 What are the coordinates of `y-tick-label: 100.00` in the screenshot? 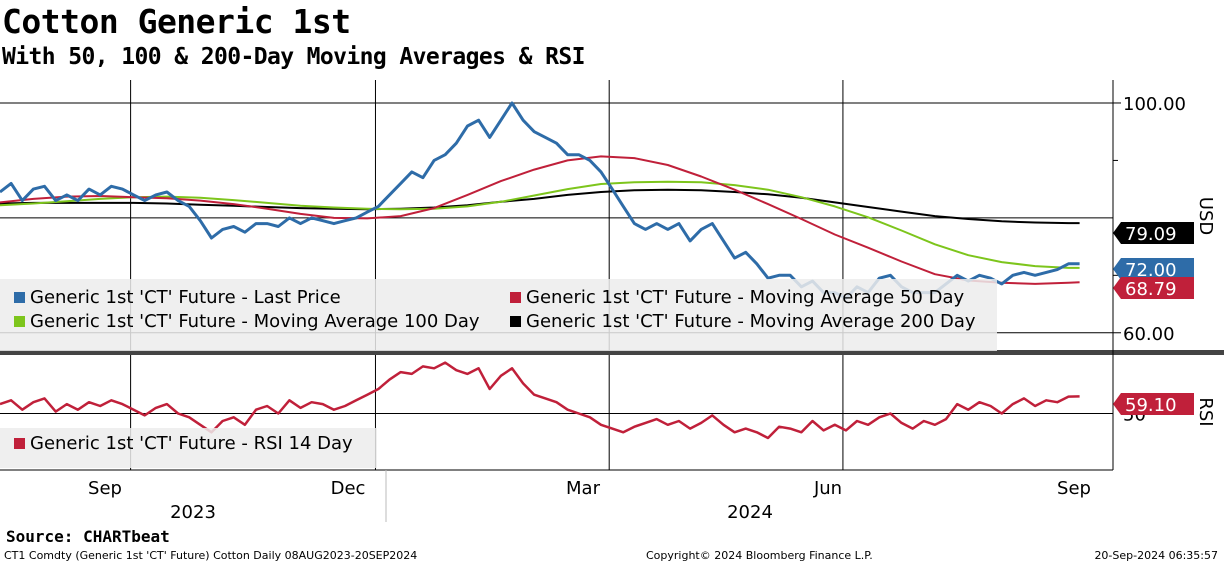 It's located at (1154, 104).